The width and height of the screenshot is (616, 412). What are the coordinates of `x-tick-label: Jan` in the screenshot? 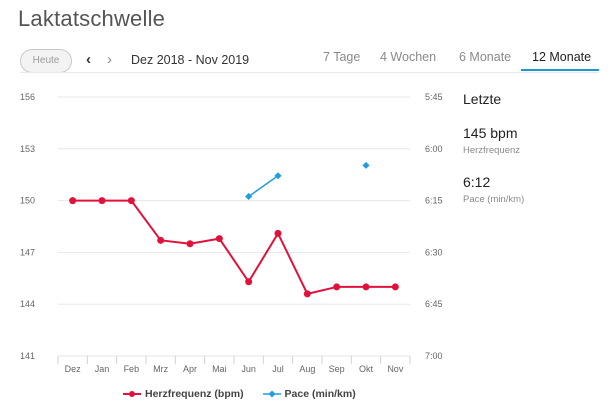 It's located at (102, 369).